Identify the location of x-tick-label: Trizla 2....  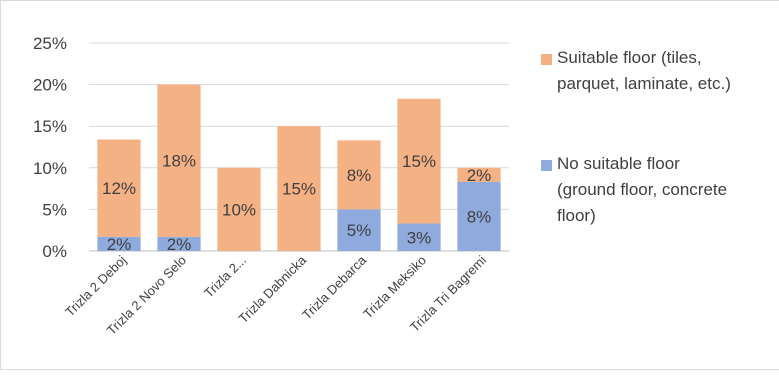
(225, 277).